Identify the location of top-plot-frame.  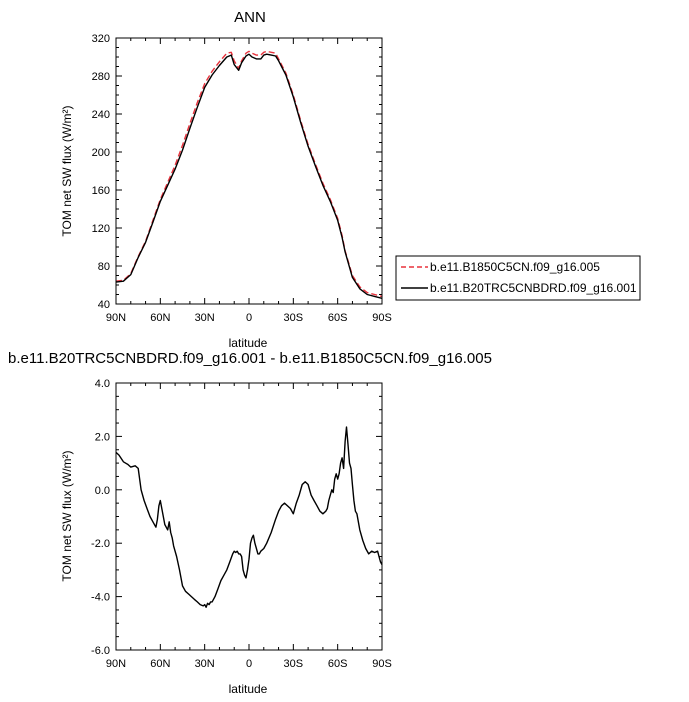
(249, 171).